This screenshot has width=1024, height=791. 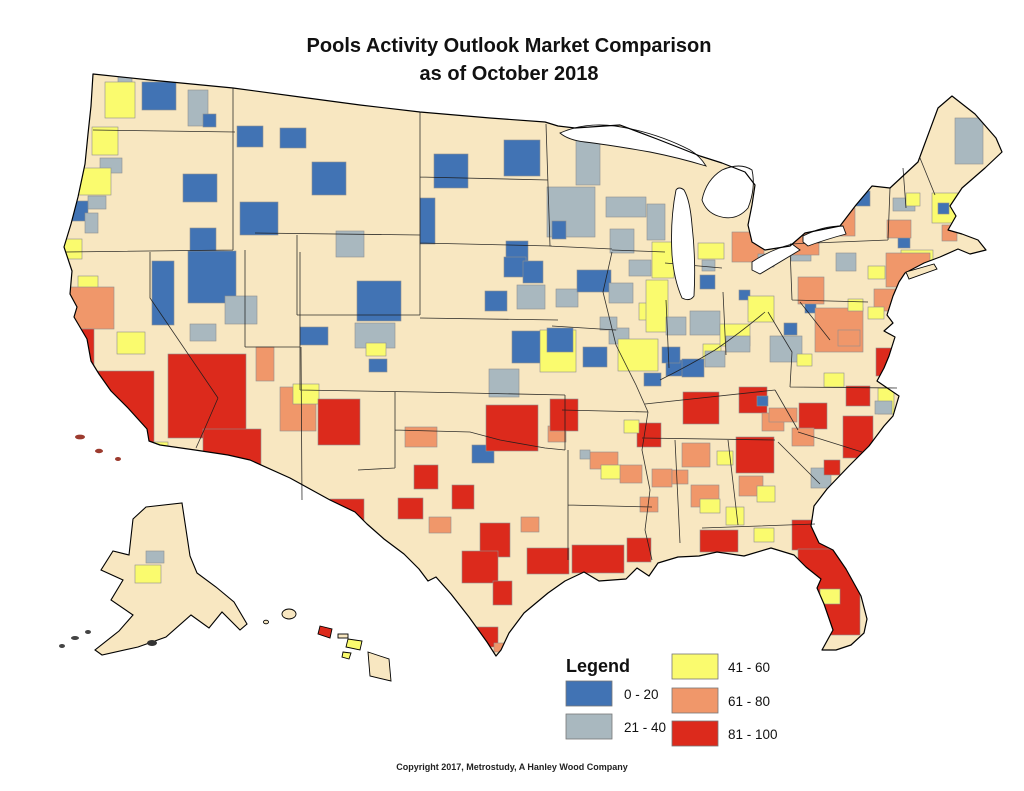 What do you see at coordinates (108, 639) in the screenshot?
I see `aleutian-islands` at bounding box center [108, 639].